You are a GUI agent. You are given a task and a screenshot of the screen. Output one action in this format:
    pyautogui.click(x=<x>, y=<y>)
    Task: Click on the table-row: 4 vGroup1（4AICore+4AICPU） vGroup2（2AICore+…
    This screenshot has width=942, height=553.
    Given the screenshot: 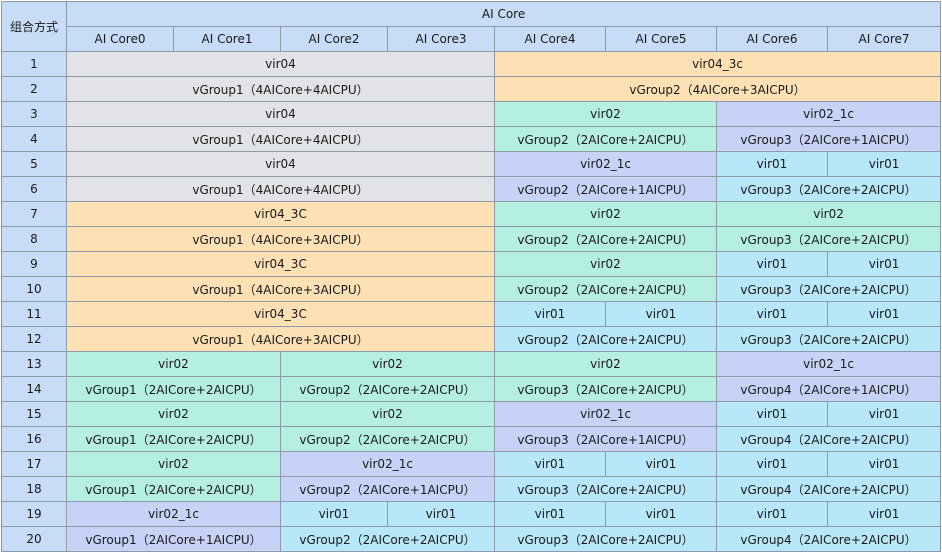 What is the action you would take?
    pyautogui.click(x=471, y=139)
    